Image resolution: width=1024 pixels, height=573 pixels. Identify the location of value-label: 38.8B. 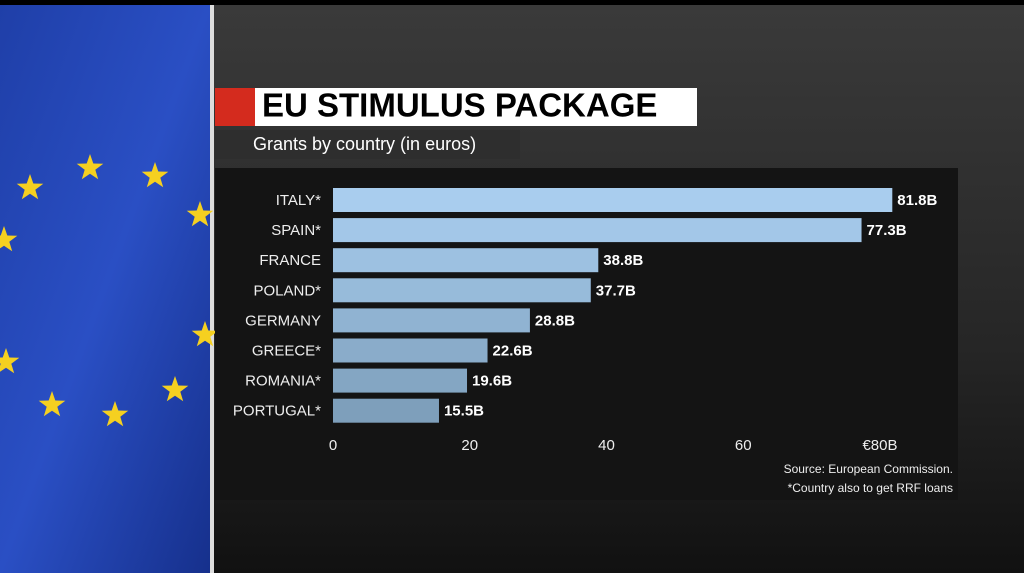
(623, 260).